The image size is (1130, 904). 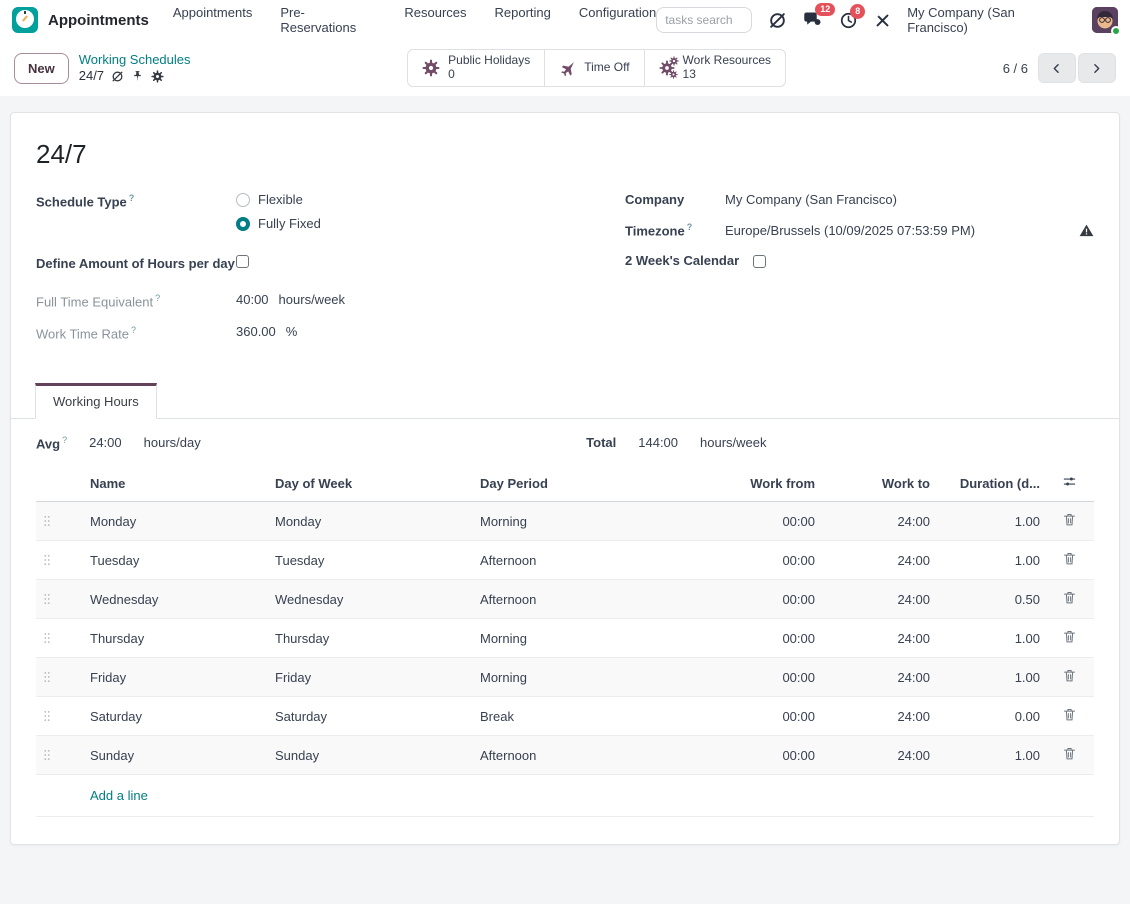 I want to click on two-week-calendar-checkbox, so click(x=760, y=262).